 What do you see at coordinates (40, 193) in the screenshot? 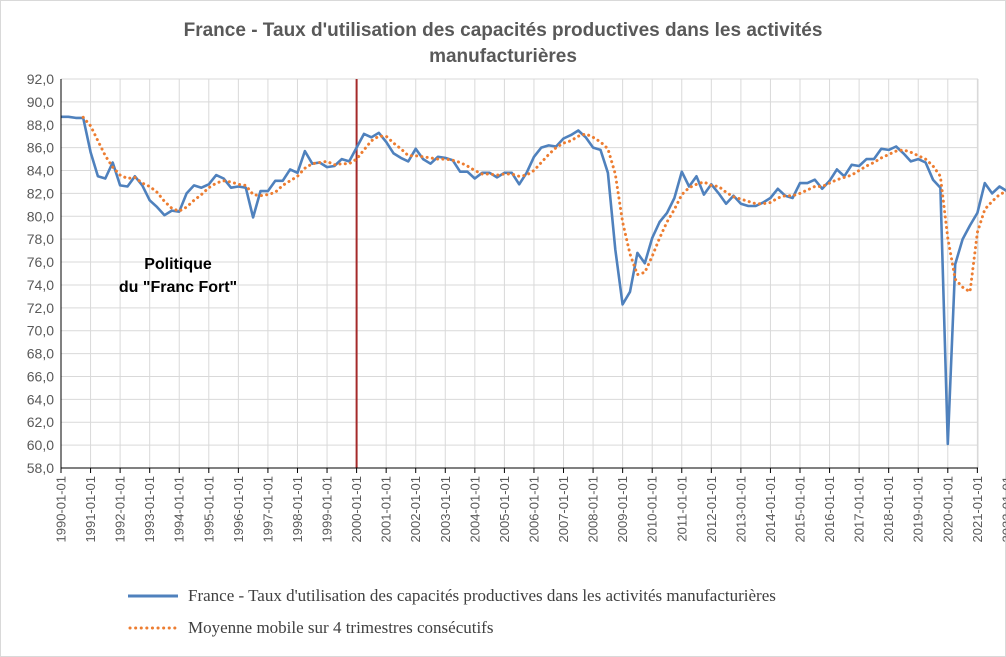
I see `y-tick-label: 82,0` at bounding box center [40, 193].